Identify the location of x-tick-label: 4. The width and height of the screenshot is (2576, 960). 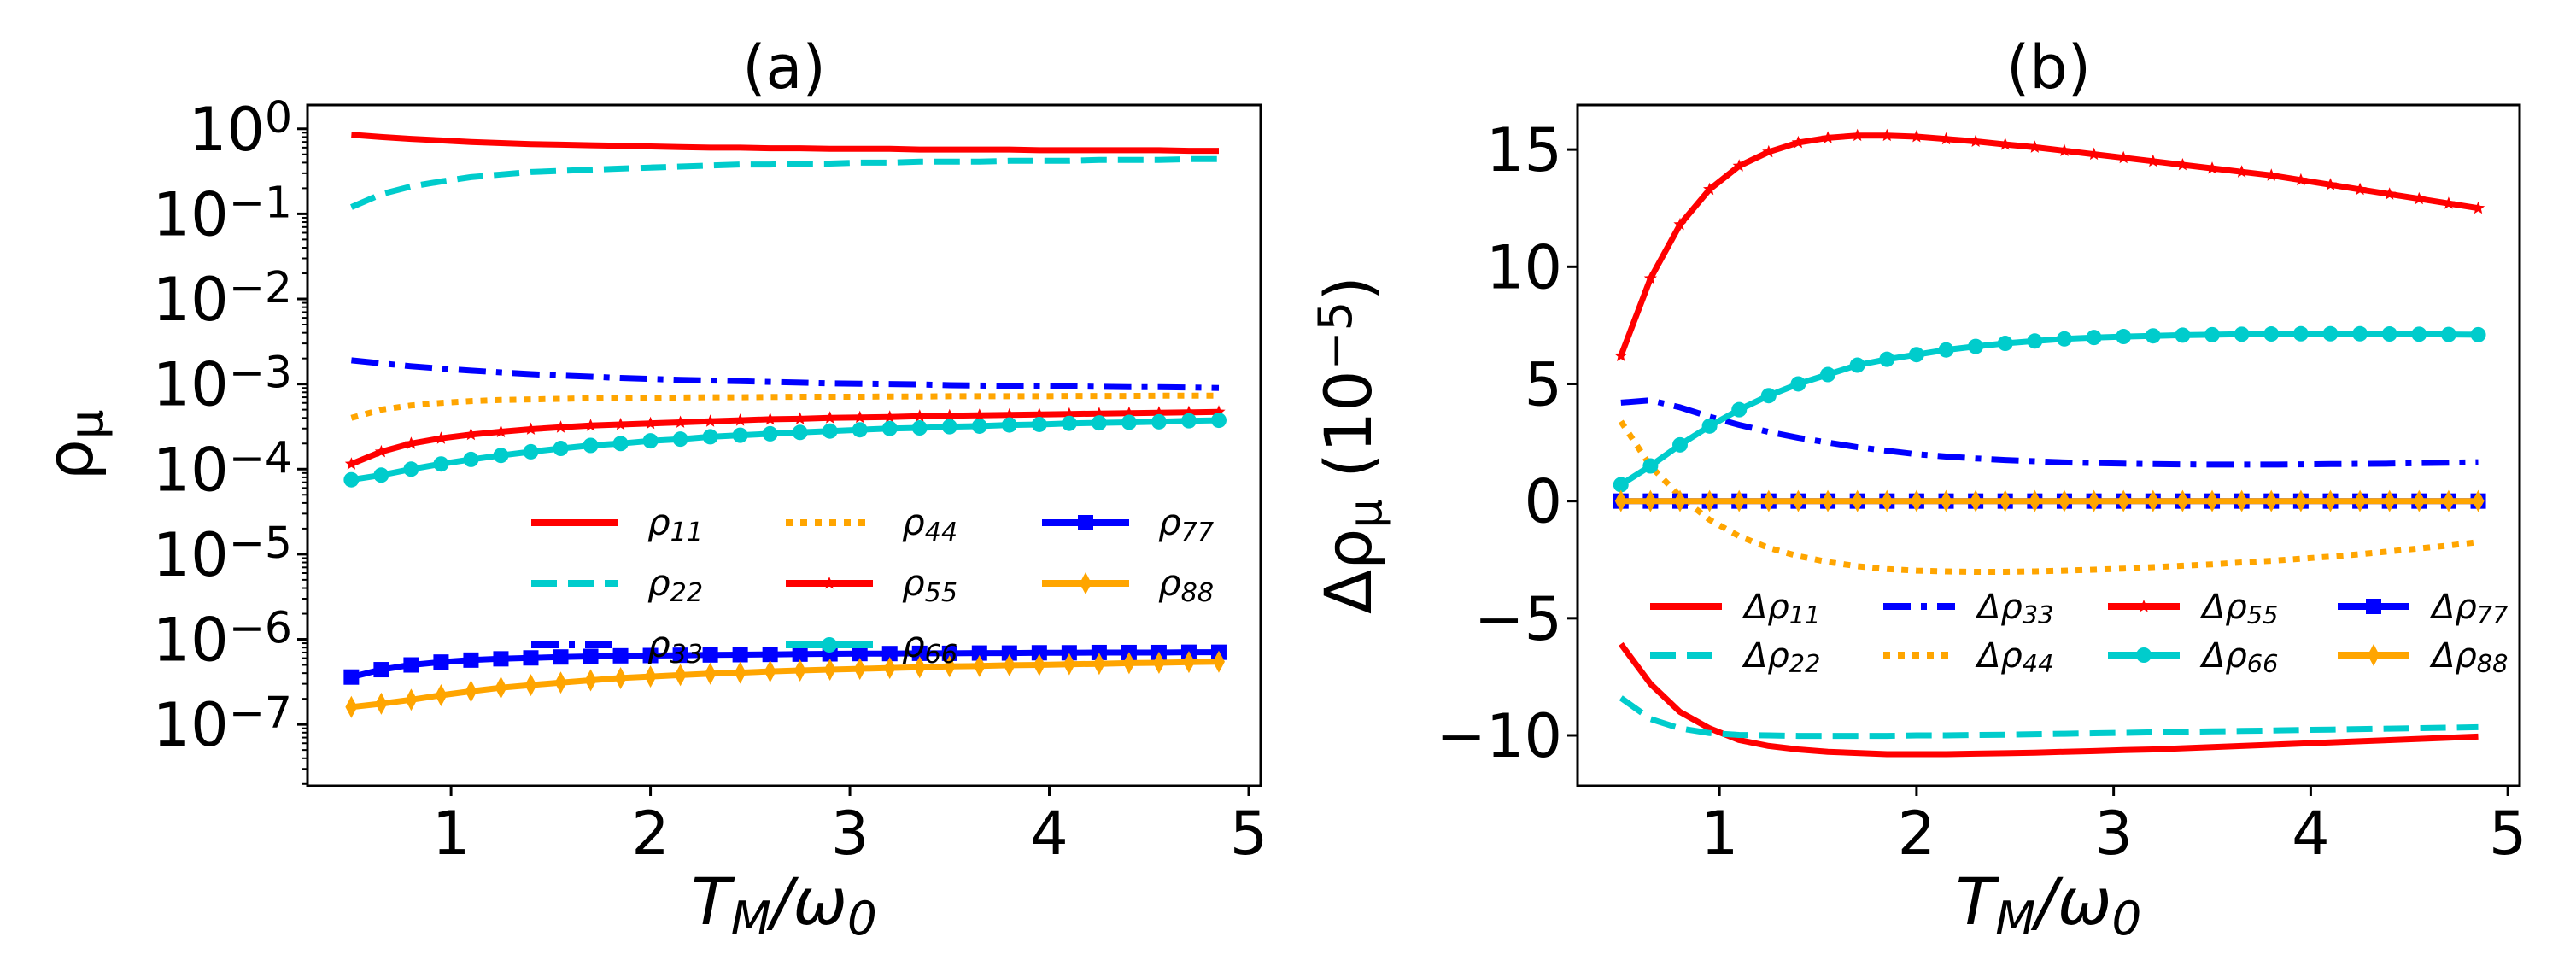
(1049, 834).